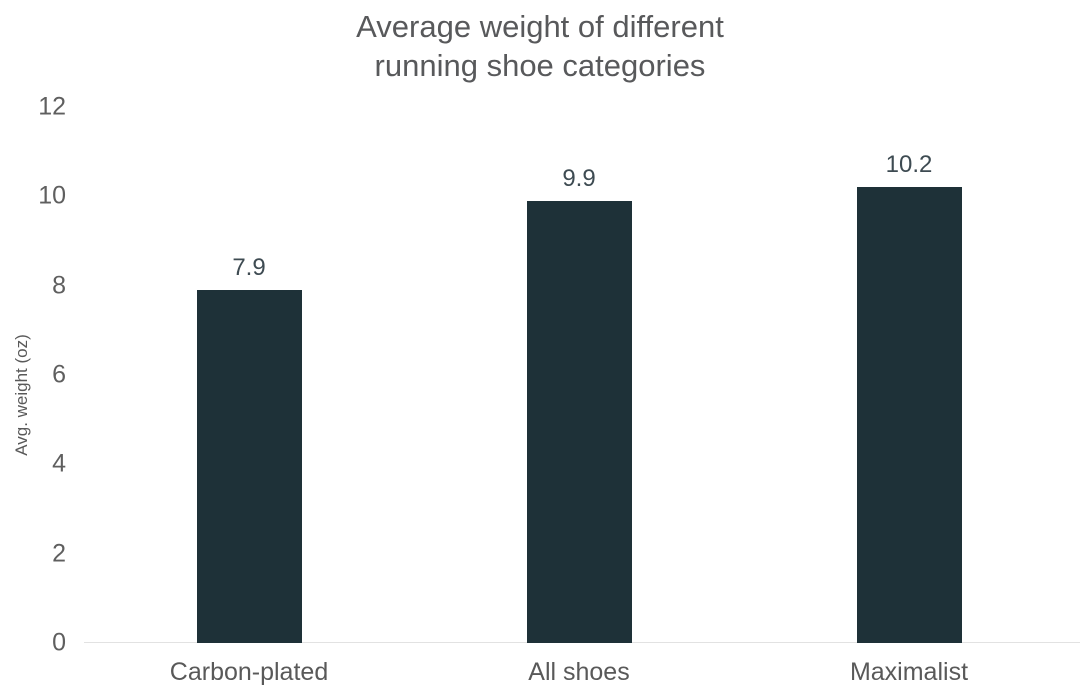 This screenshot has width=1080, height=691. What do you see at coordinates (59, 374) in the screenshot?
I see `y-tick-label: 6` at bounding box center [59, 374].